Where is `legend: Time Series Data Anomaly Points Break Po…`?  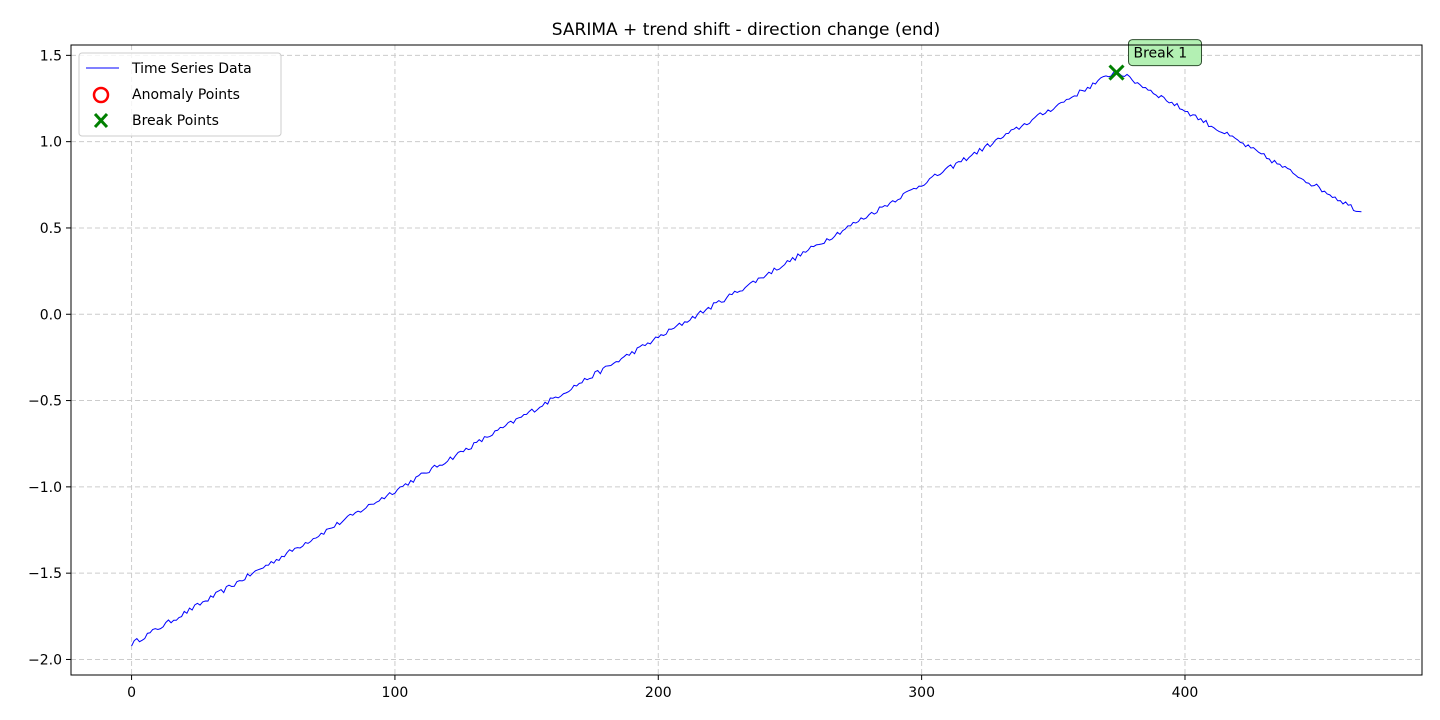 legend: Time Series Data Anomaly Points Break Po… is located at coordinates (180, 94).